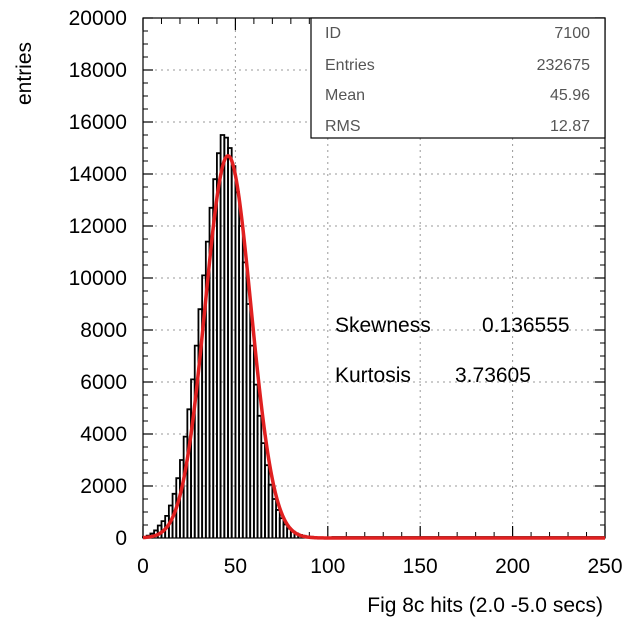  I want to click on x-tick-label: 0, so click(143, 566).